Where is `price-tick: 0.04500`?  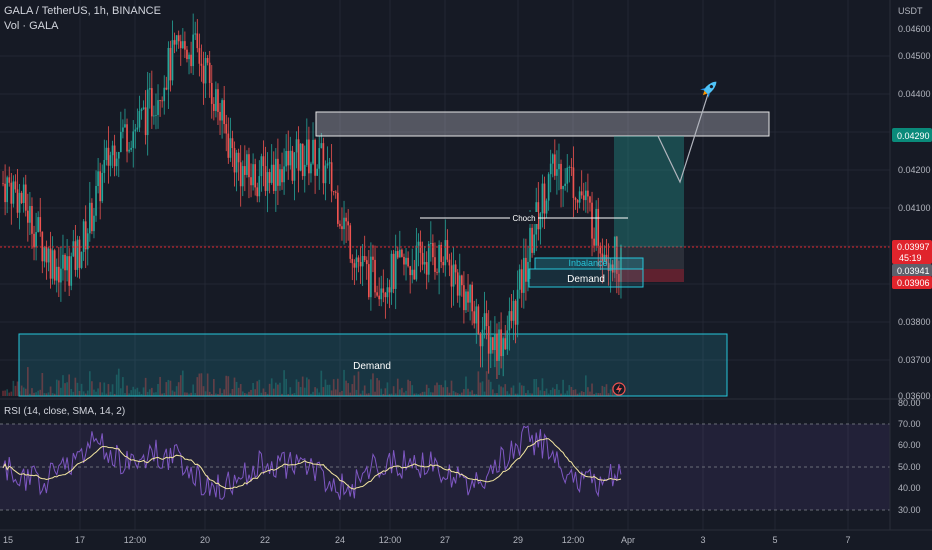 price-tick: 0.04500 is located at coordinates (914, 56).